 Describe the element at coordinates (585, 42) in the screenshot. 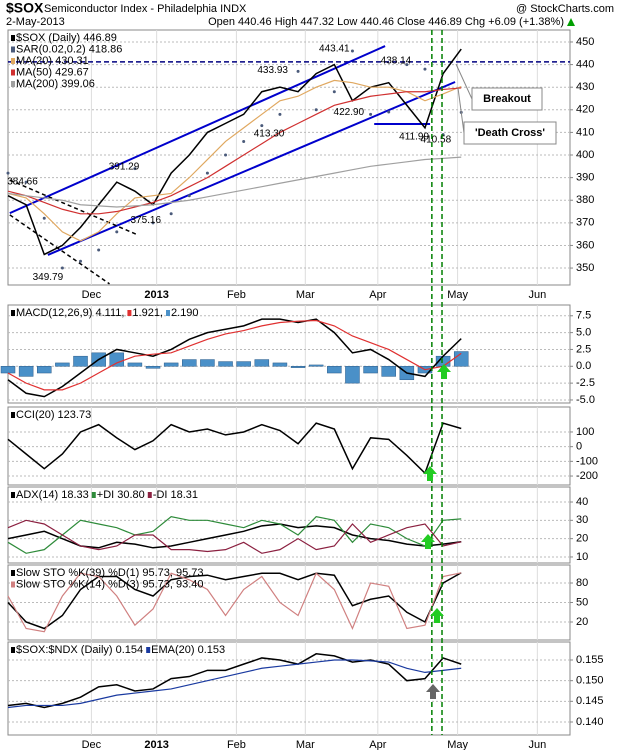

I see `y-tick-label: 450` at that location.